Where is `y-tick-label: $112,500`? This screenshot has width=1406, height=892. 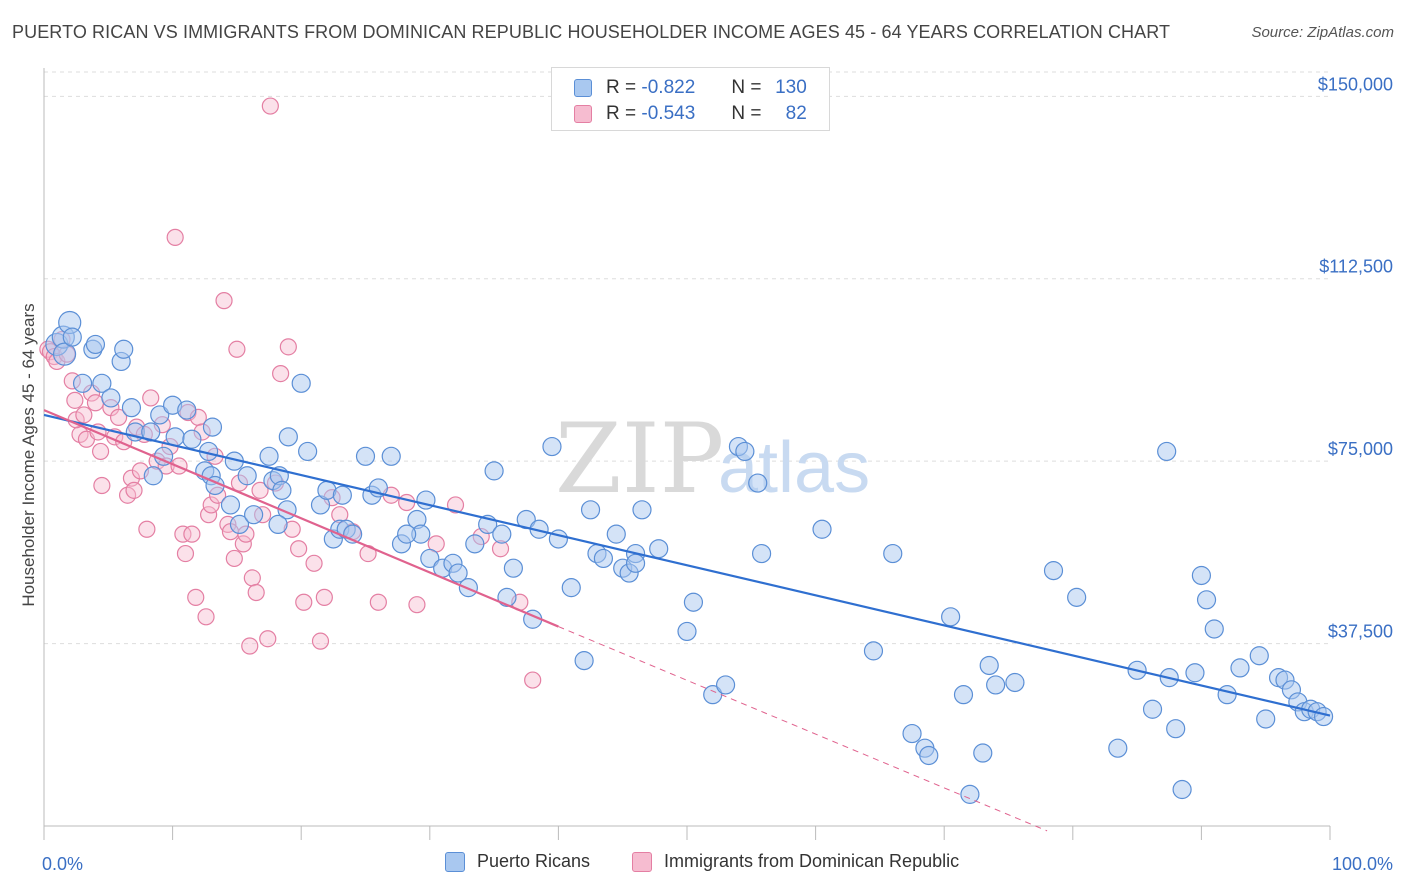
y-tick-label: $112,500 is located at coordinates (1356, 267).